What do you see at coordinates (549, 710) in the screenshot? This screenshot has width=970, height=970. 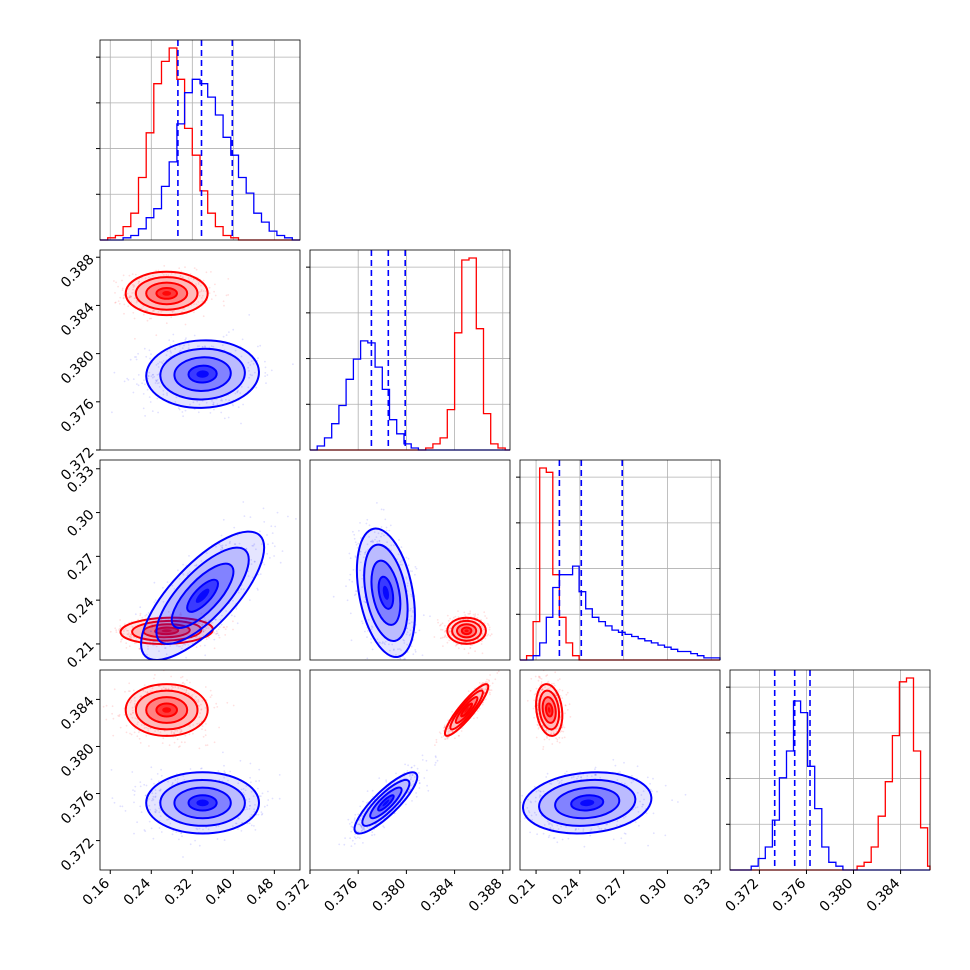 I see `red-density-fill` at bounding box center [549, 710].